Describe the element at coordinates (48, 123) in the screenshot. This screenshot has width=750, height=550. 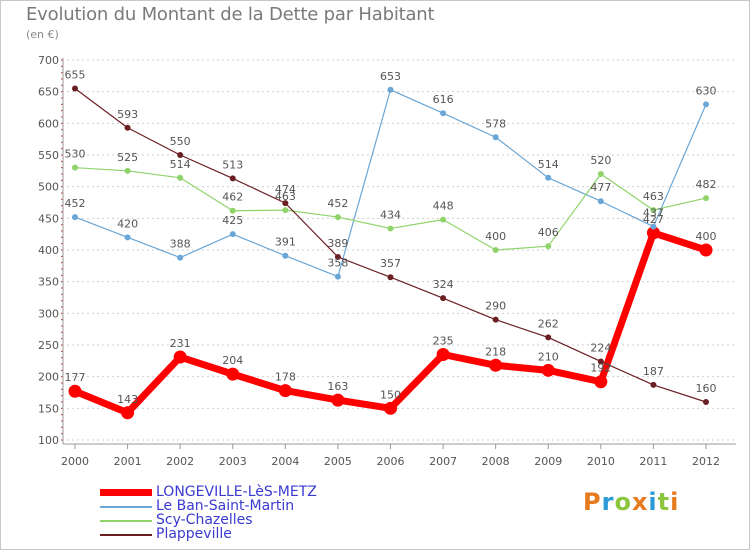
I see `y-tick-label: 600` at that location.